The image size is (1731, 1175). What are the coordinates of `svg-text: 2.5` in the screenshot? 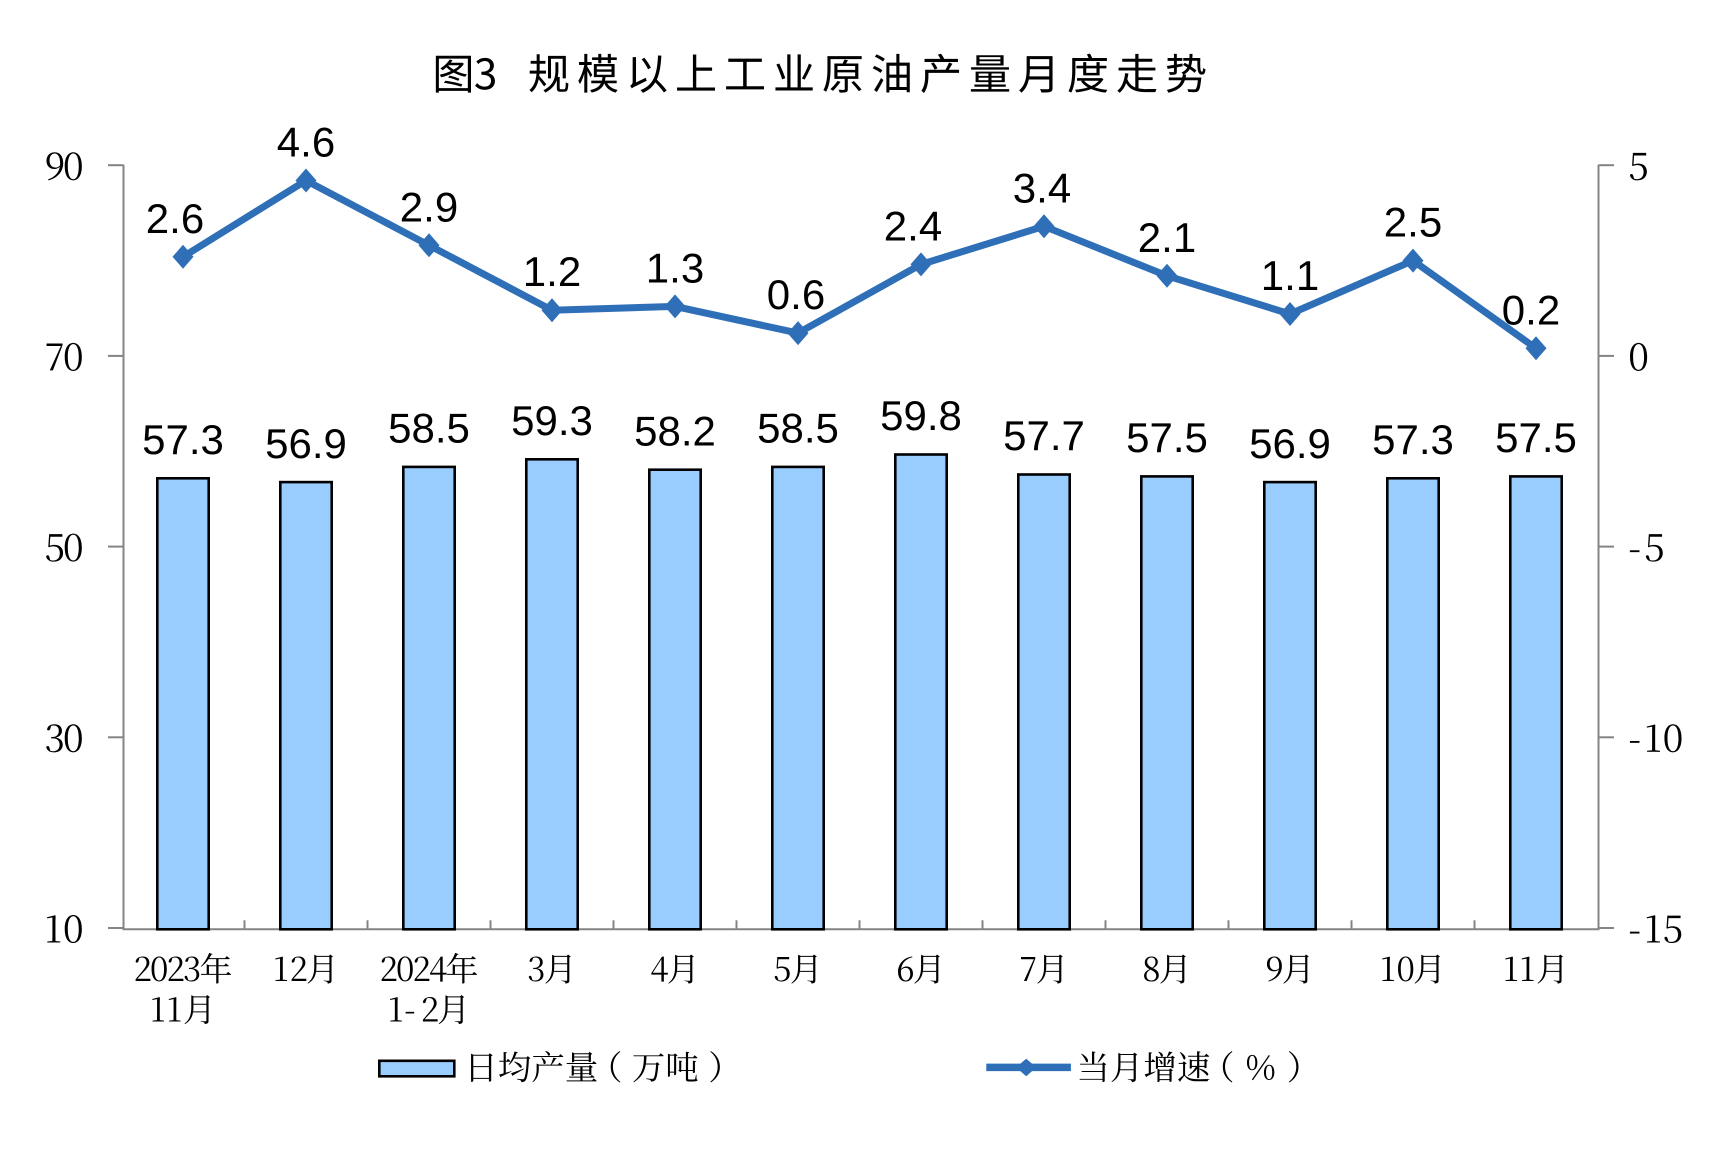 It's located at (1413, 222).